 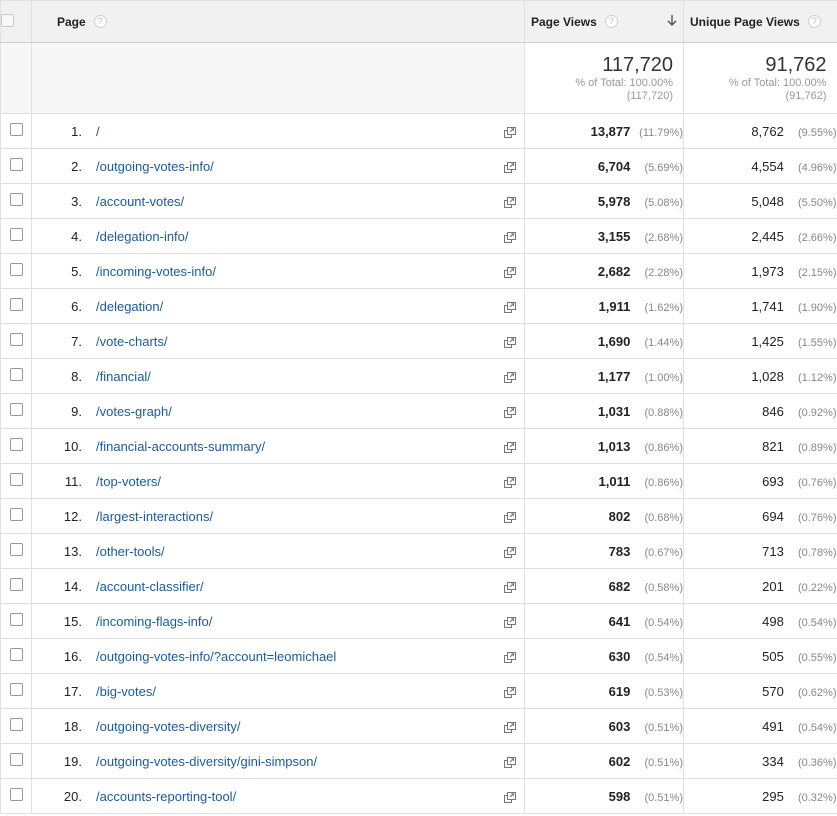 What do you see at coordinates (278, 726) in the screenshot?
I see `page-cell: 18. /outgoing-votes-diversity/` at bounding box center [278, 726].